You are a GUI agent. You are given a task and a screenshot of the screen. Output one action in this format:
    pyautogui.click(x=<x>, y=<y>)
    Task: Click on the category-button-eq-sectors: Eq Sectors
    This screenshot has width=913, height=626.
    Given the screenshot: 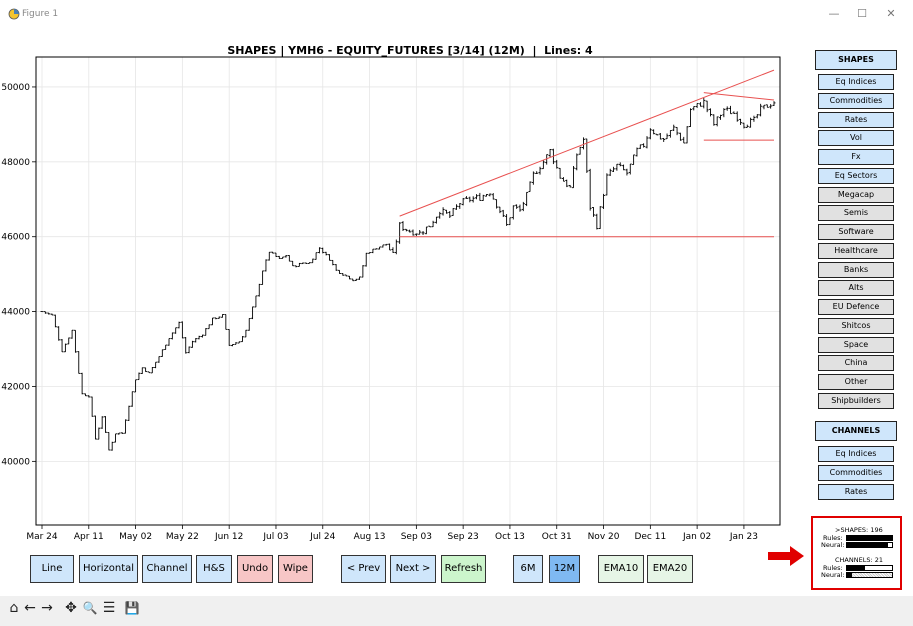 What is the action you would take?
    pyautogui.click(x=856, y=175)
    